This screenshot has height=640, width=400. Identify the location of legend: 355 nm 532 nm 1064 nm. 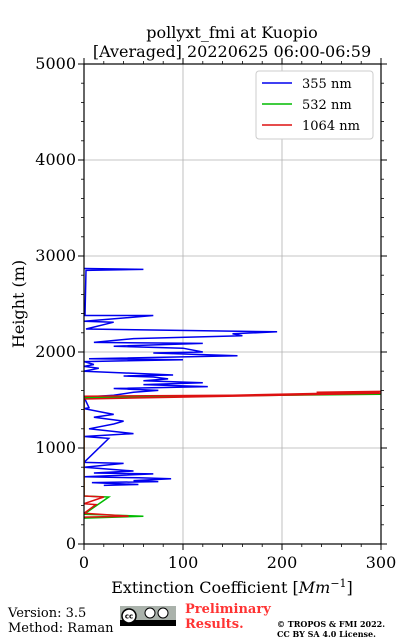
(314, 105).